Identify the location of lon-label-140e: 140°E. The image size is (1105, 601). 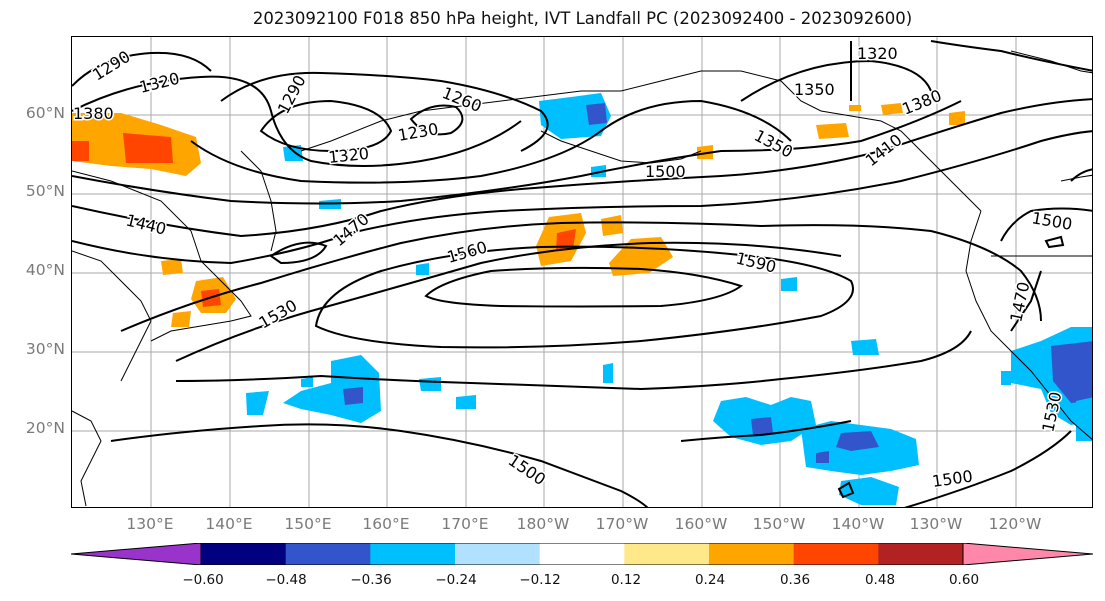
(229, 524).